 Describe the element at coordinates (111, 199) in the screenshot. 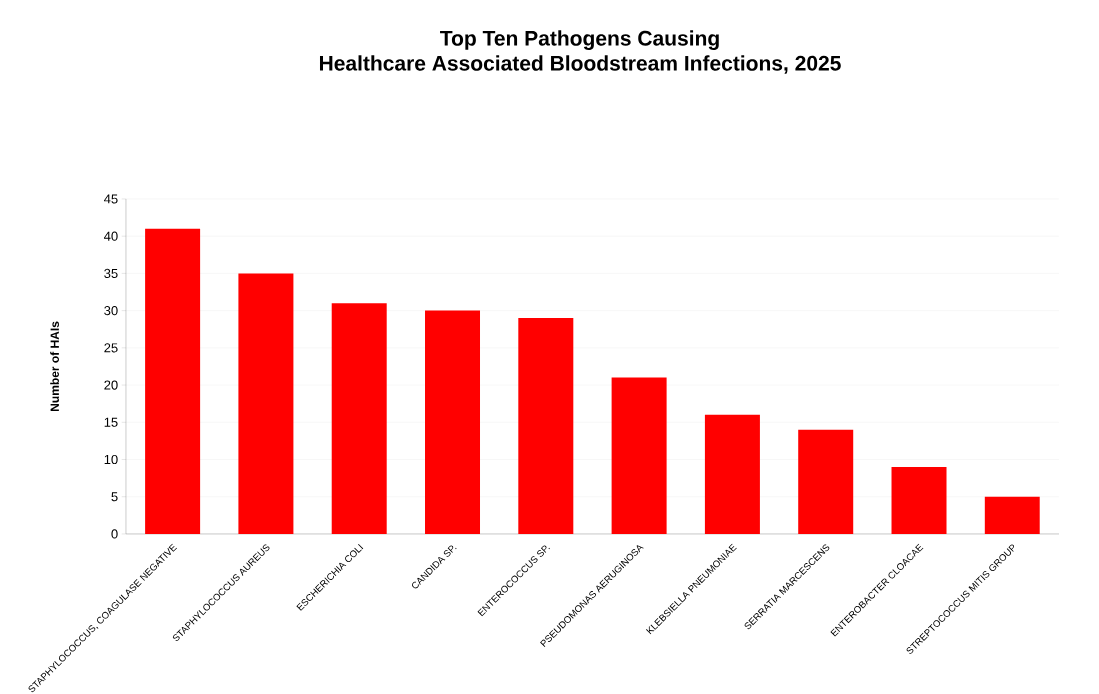

I see `y-tick-label: 45` at that location.